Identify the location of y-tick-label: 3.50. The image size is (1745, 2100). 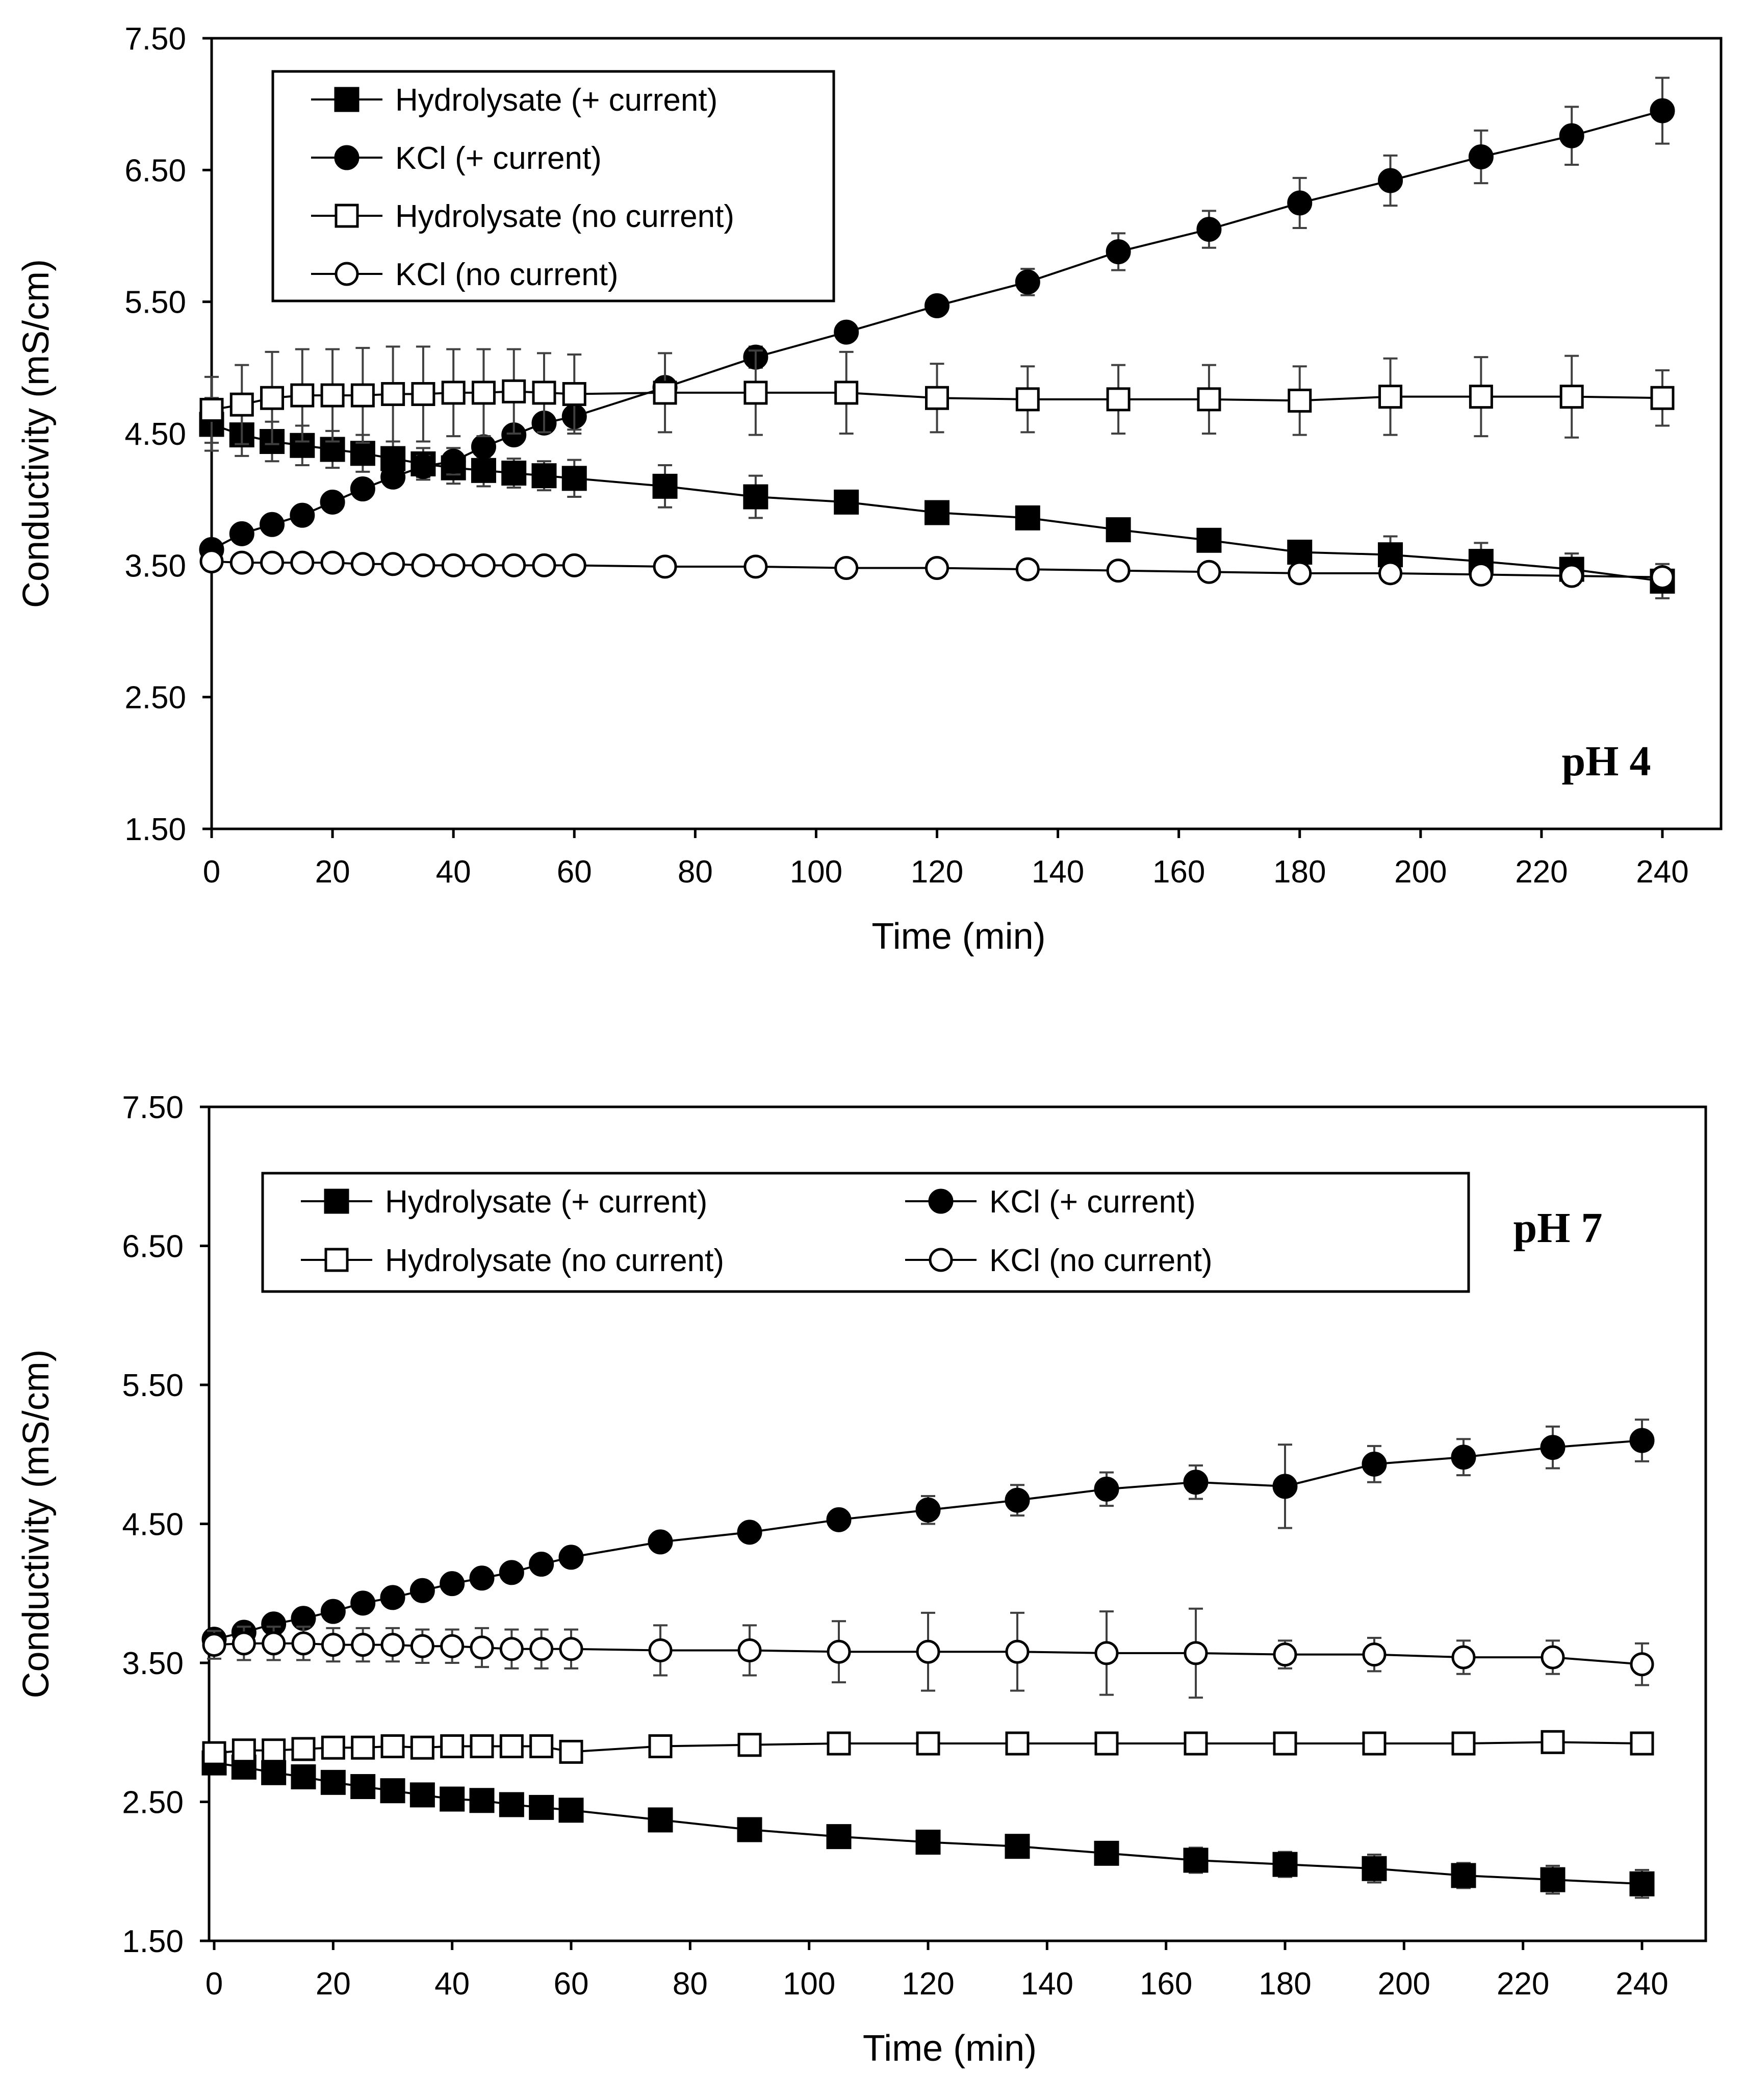
(153, 1663).